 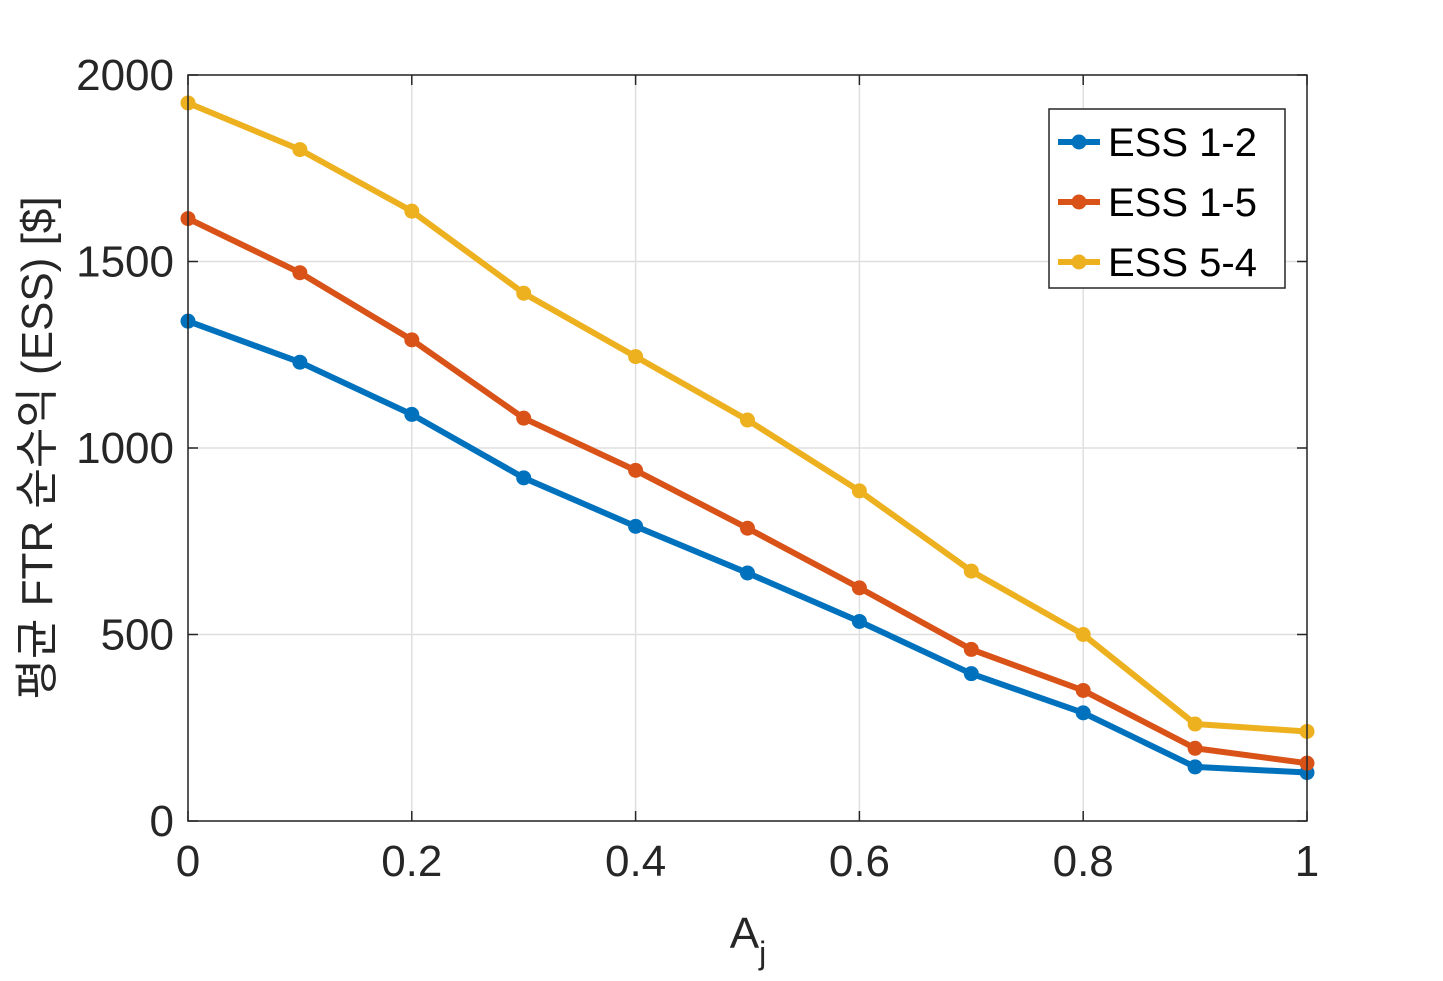 I want to click on y-tick-label: 500, so click(x=137, y=635).